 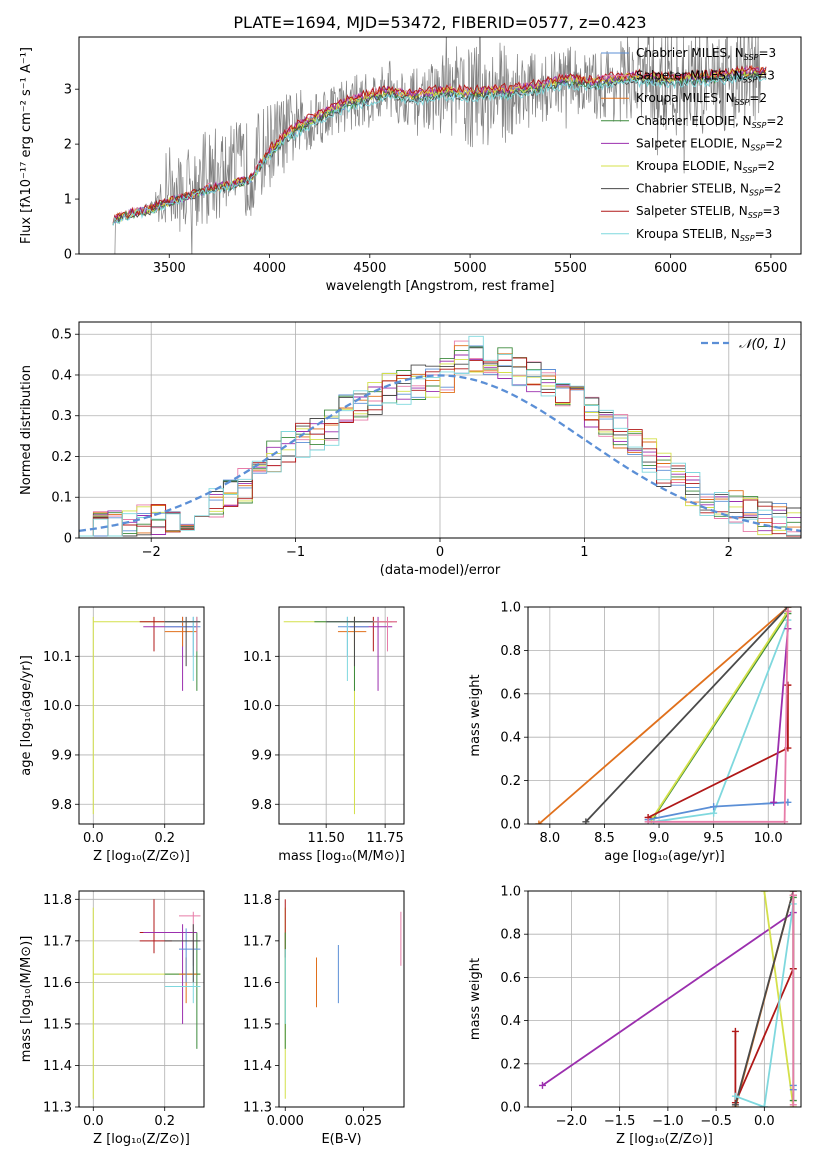 I want to click on x-tick-label: −2, so click(x=151, y=552).